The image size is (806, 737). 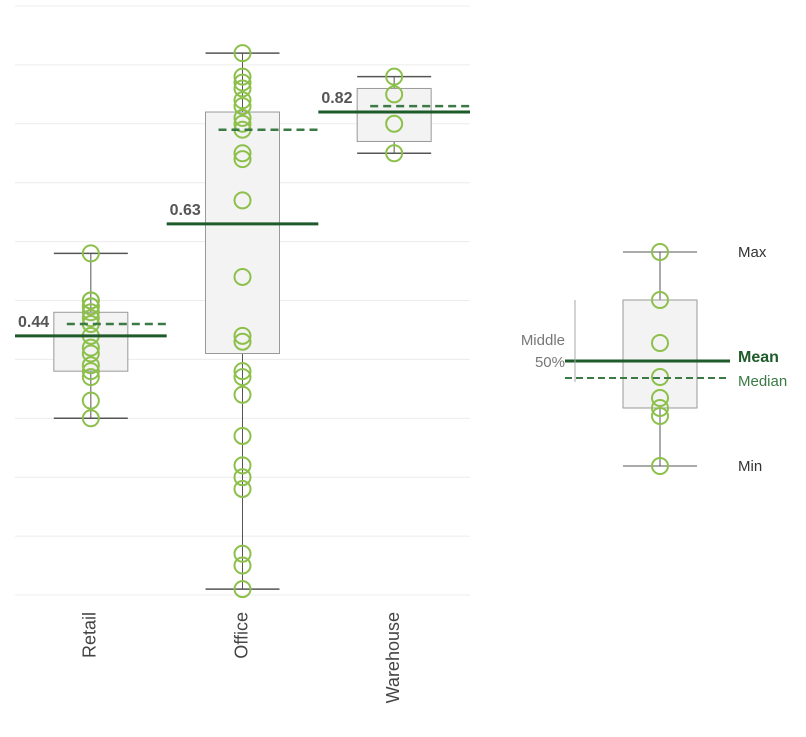 I want to click on x-tick-label: Office, so click(x=241, y=635).